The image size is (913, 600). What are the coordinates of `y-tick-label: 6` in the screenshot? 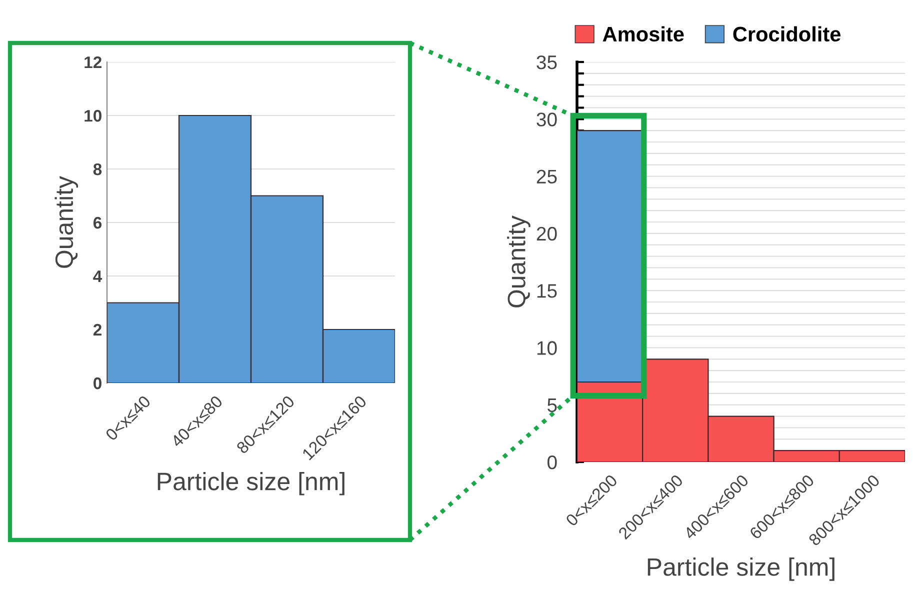 It's located at (97, 222).